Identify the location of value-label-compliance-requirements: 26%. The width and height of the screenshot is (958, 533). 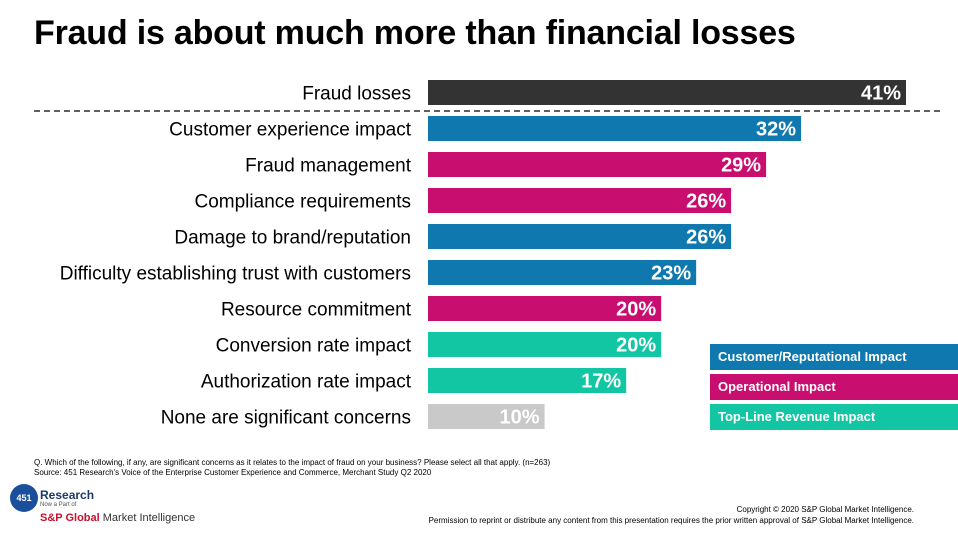
(706, 202).